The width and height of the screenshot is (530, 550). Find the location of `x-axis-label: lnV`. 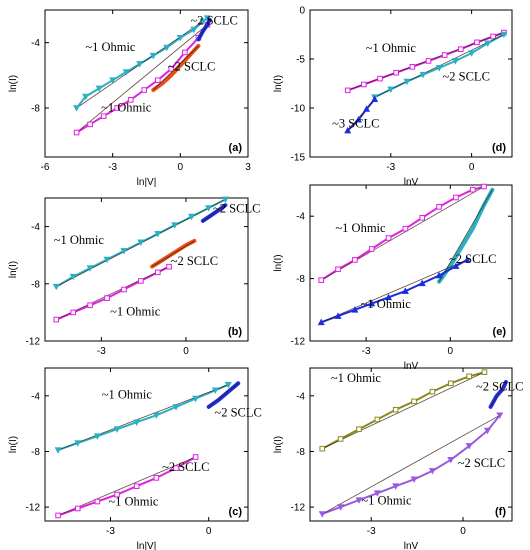

x-axis-label: lnV is located at coordinates (411, 366).